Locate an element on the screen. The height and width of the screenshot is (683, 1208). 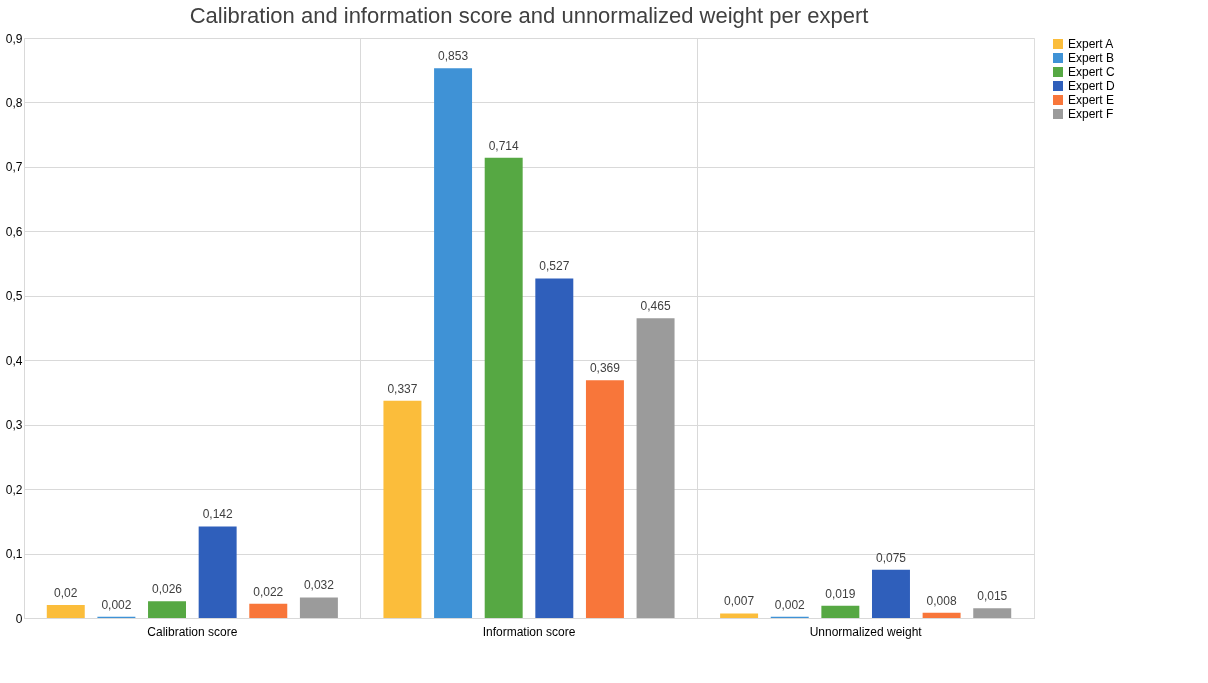
y-tick-label: 0,3 is located at coordinates (14, 425).